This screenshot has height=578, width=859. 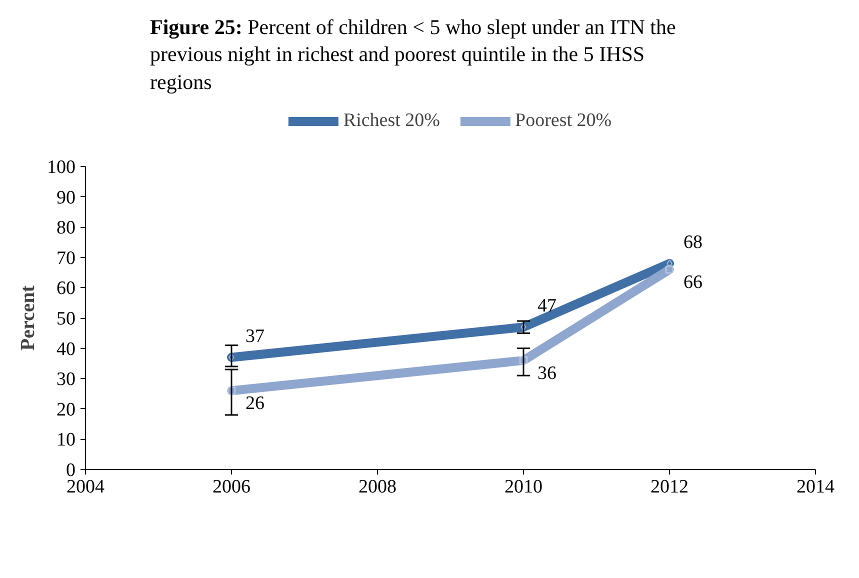 What do you see at coordinates (391, 121) in the screenshot?
I see `legend-label: Richest 20%` at bounding box center [391, 121].